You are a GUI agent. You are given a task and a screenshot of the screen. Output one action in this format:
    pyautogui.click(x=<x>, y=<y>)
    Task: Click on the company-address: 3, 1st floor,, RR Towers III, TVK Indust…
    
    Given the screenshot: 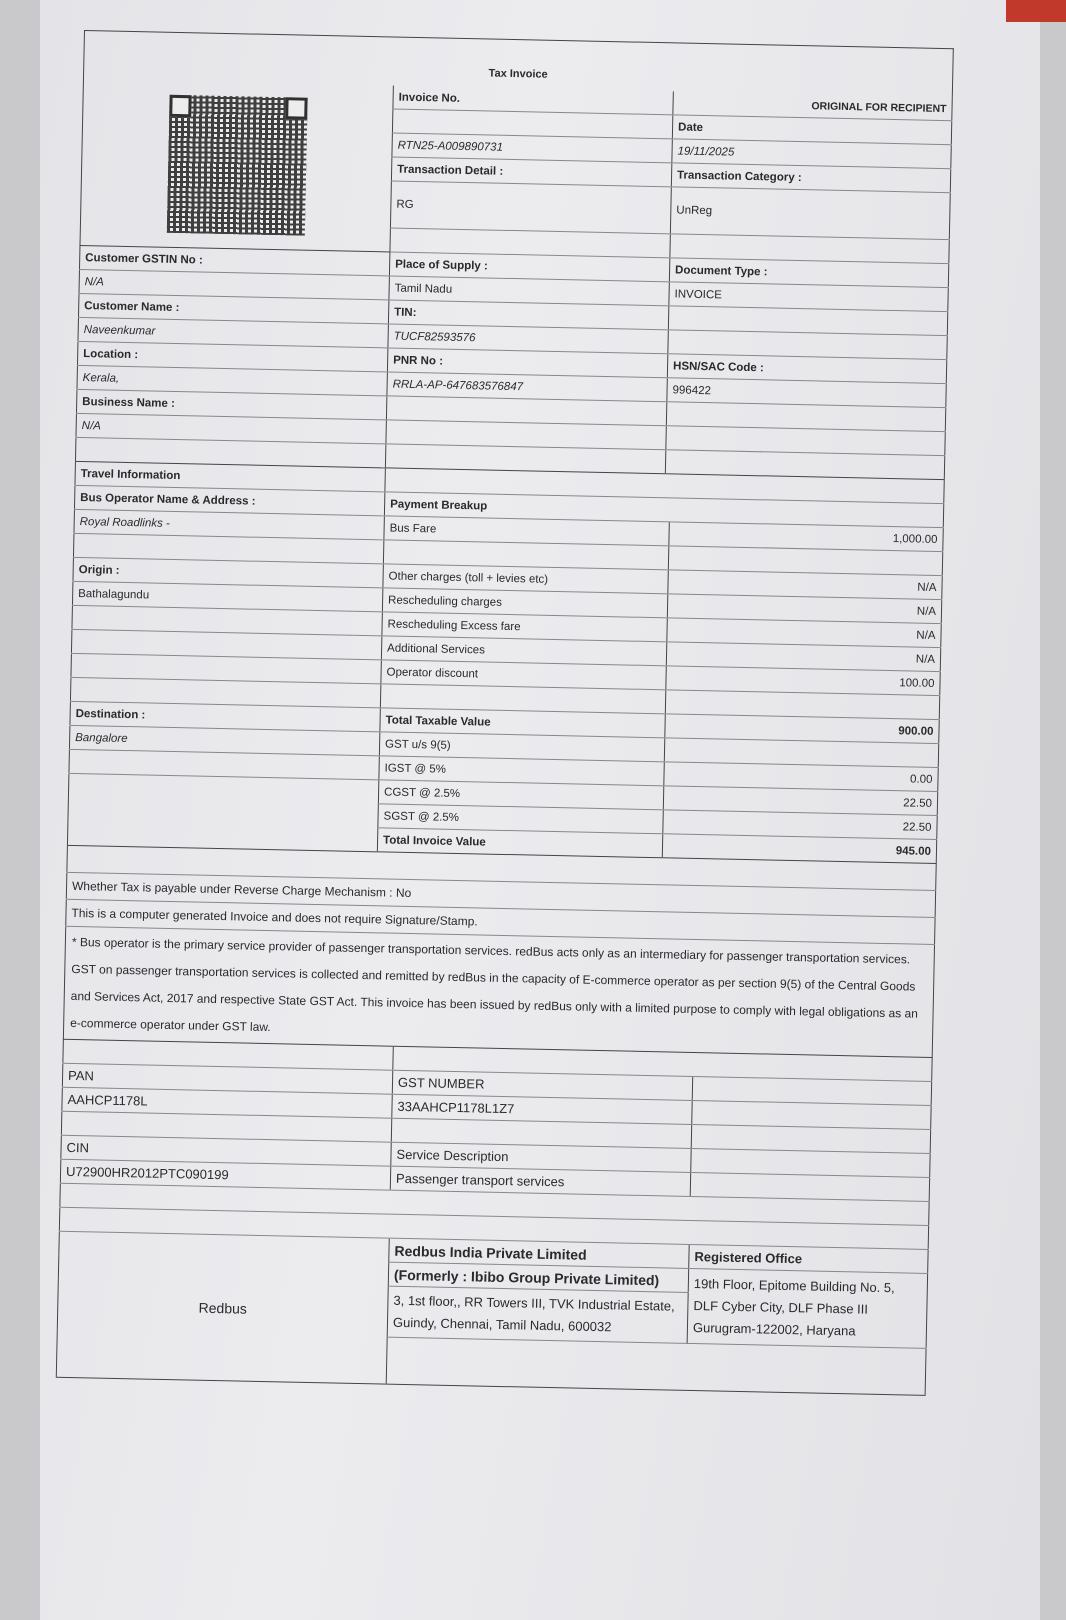 What is the action you would take?
    pyautogui.click(x=538, y=1315)
    